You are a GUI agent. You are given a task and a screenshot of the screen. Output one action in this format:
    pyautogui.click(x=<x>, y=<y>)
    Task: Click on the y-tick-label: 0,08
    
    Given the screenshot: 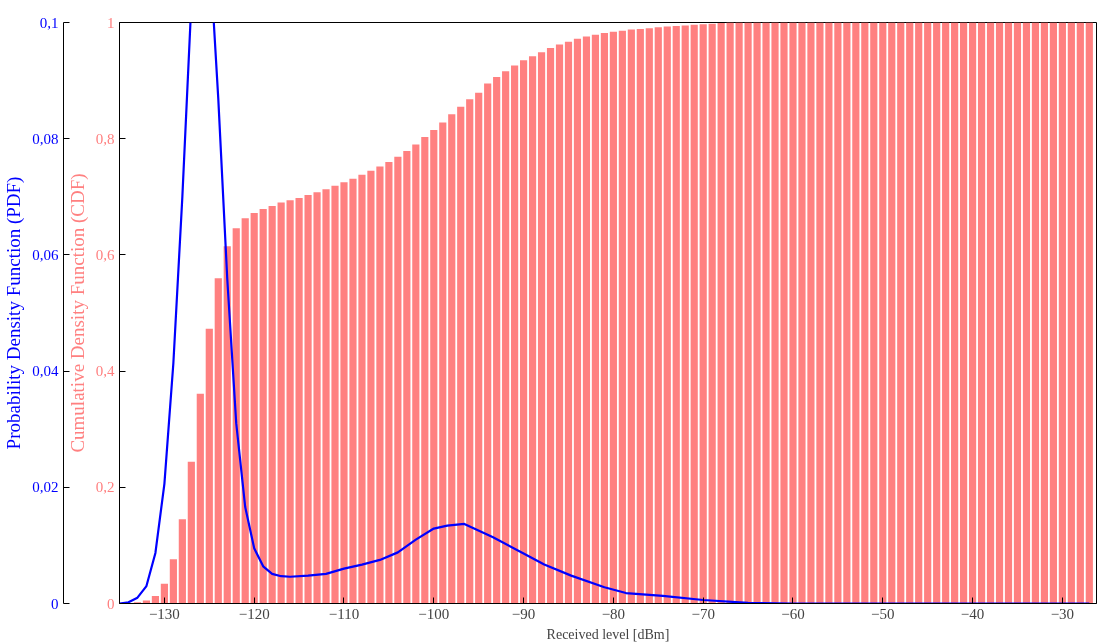 What is the action you would take?
    pyautogui.click(x=45, y=138)
    